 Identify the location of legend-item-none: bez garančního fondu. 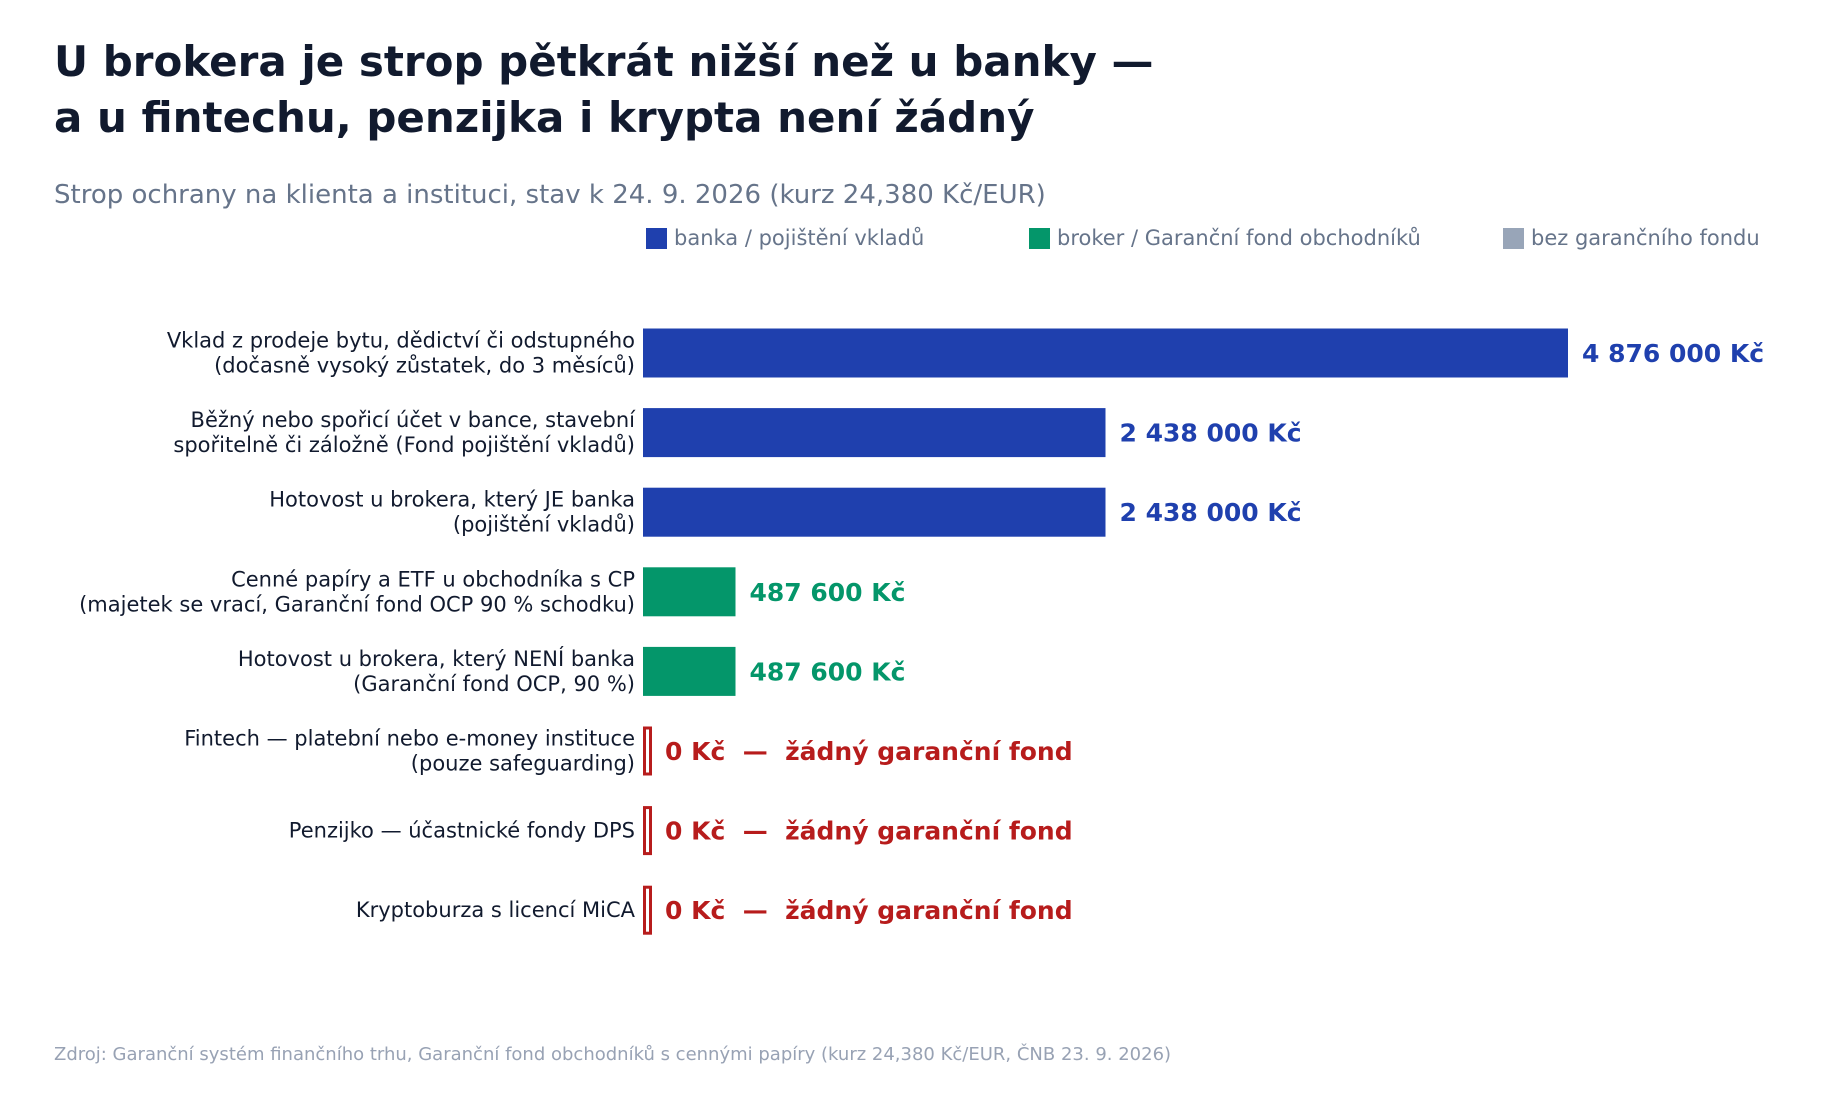
(1631, 238).